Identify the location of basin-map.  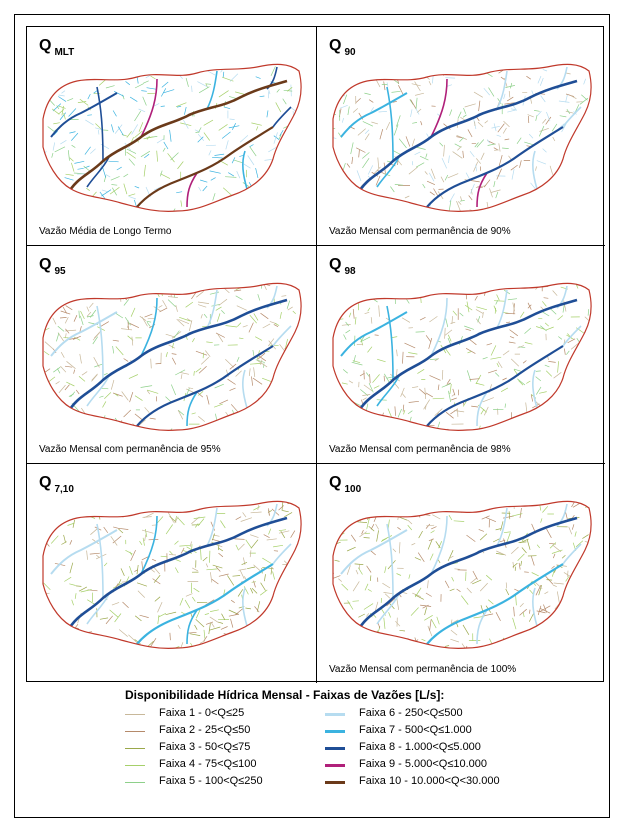
(172, 137).